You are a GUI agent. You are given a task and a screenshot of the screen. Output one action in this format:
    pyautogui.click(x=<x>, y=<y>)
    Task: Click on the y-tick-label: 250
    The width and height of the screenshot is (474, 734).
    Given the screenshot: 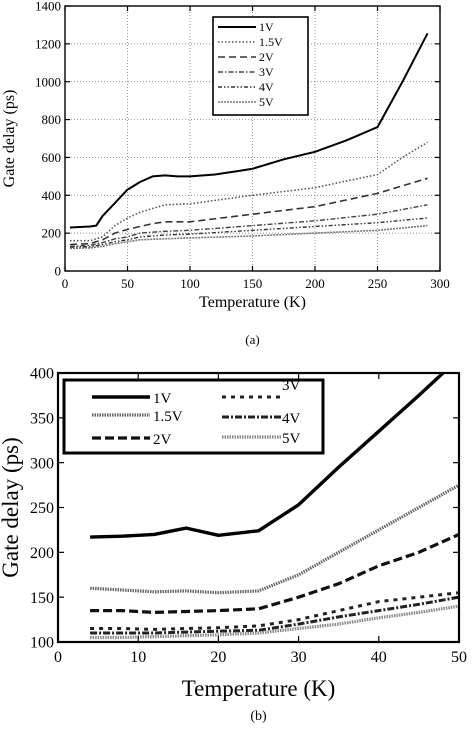 What is the action you would take?
    pyautogui.click(x=42, y=508)
    